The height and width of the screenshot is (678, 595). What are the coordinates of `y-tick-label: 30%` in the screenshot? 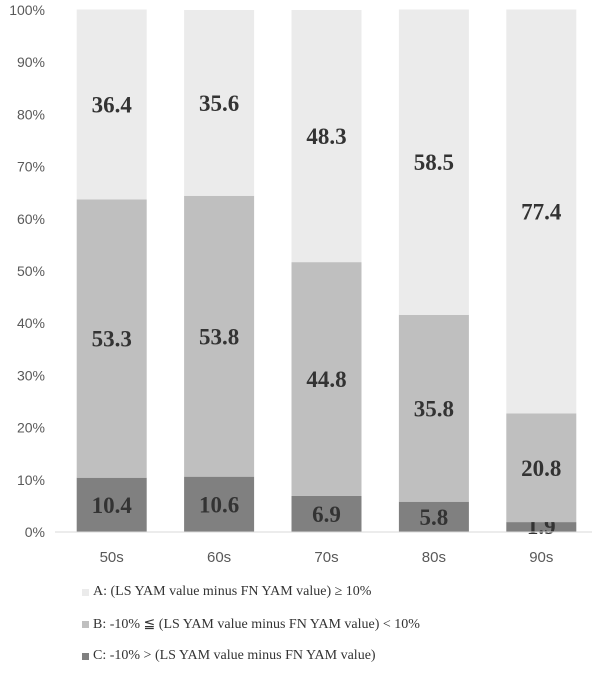 It's located at (31, 375).